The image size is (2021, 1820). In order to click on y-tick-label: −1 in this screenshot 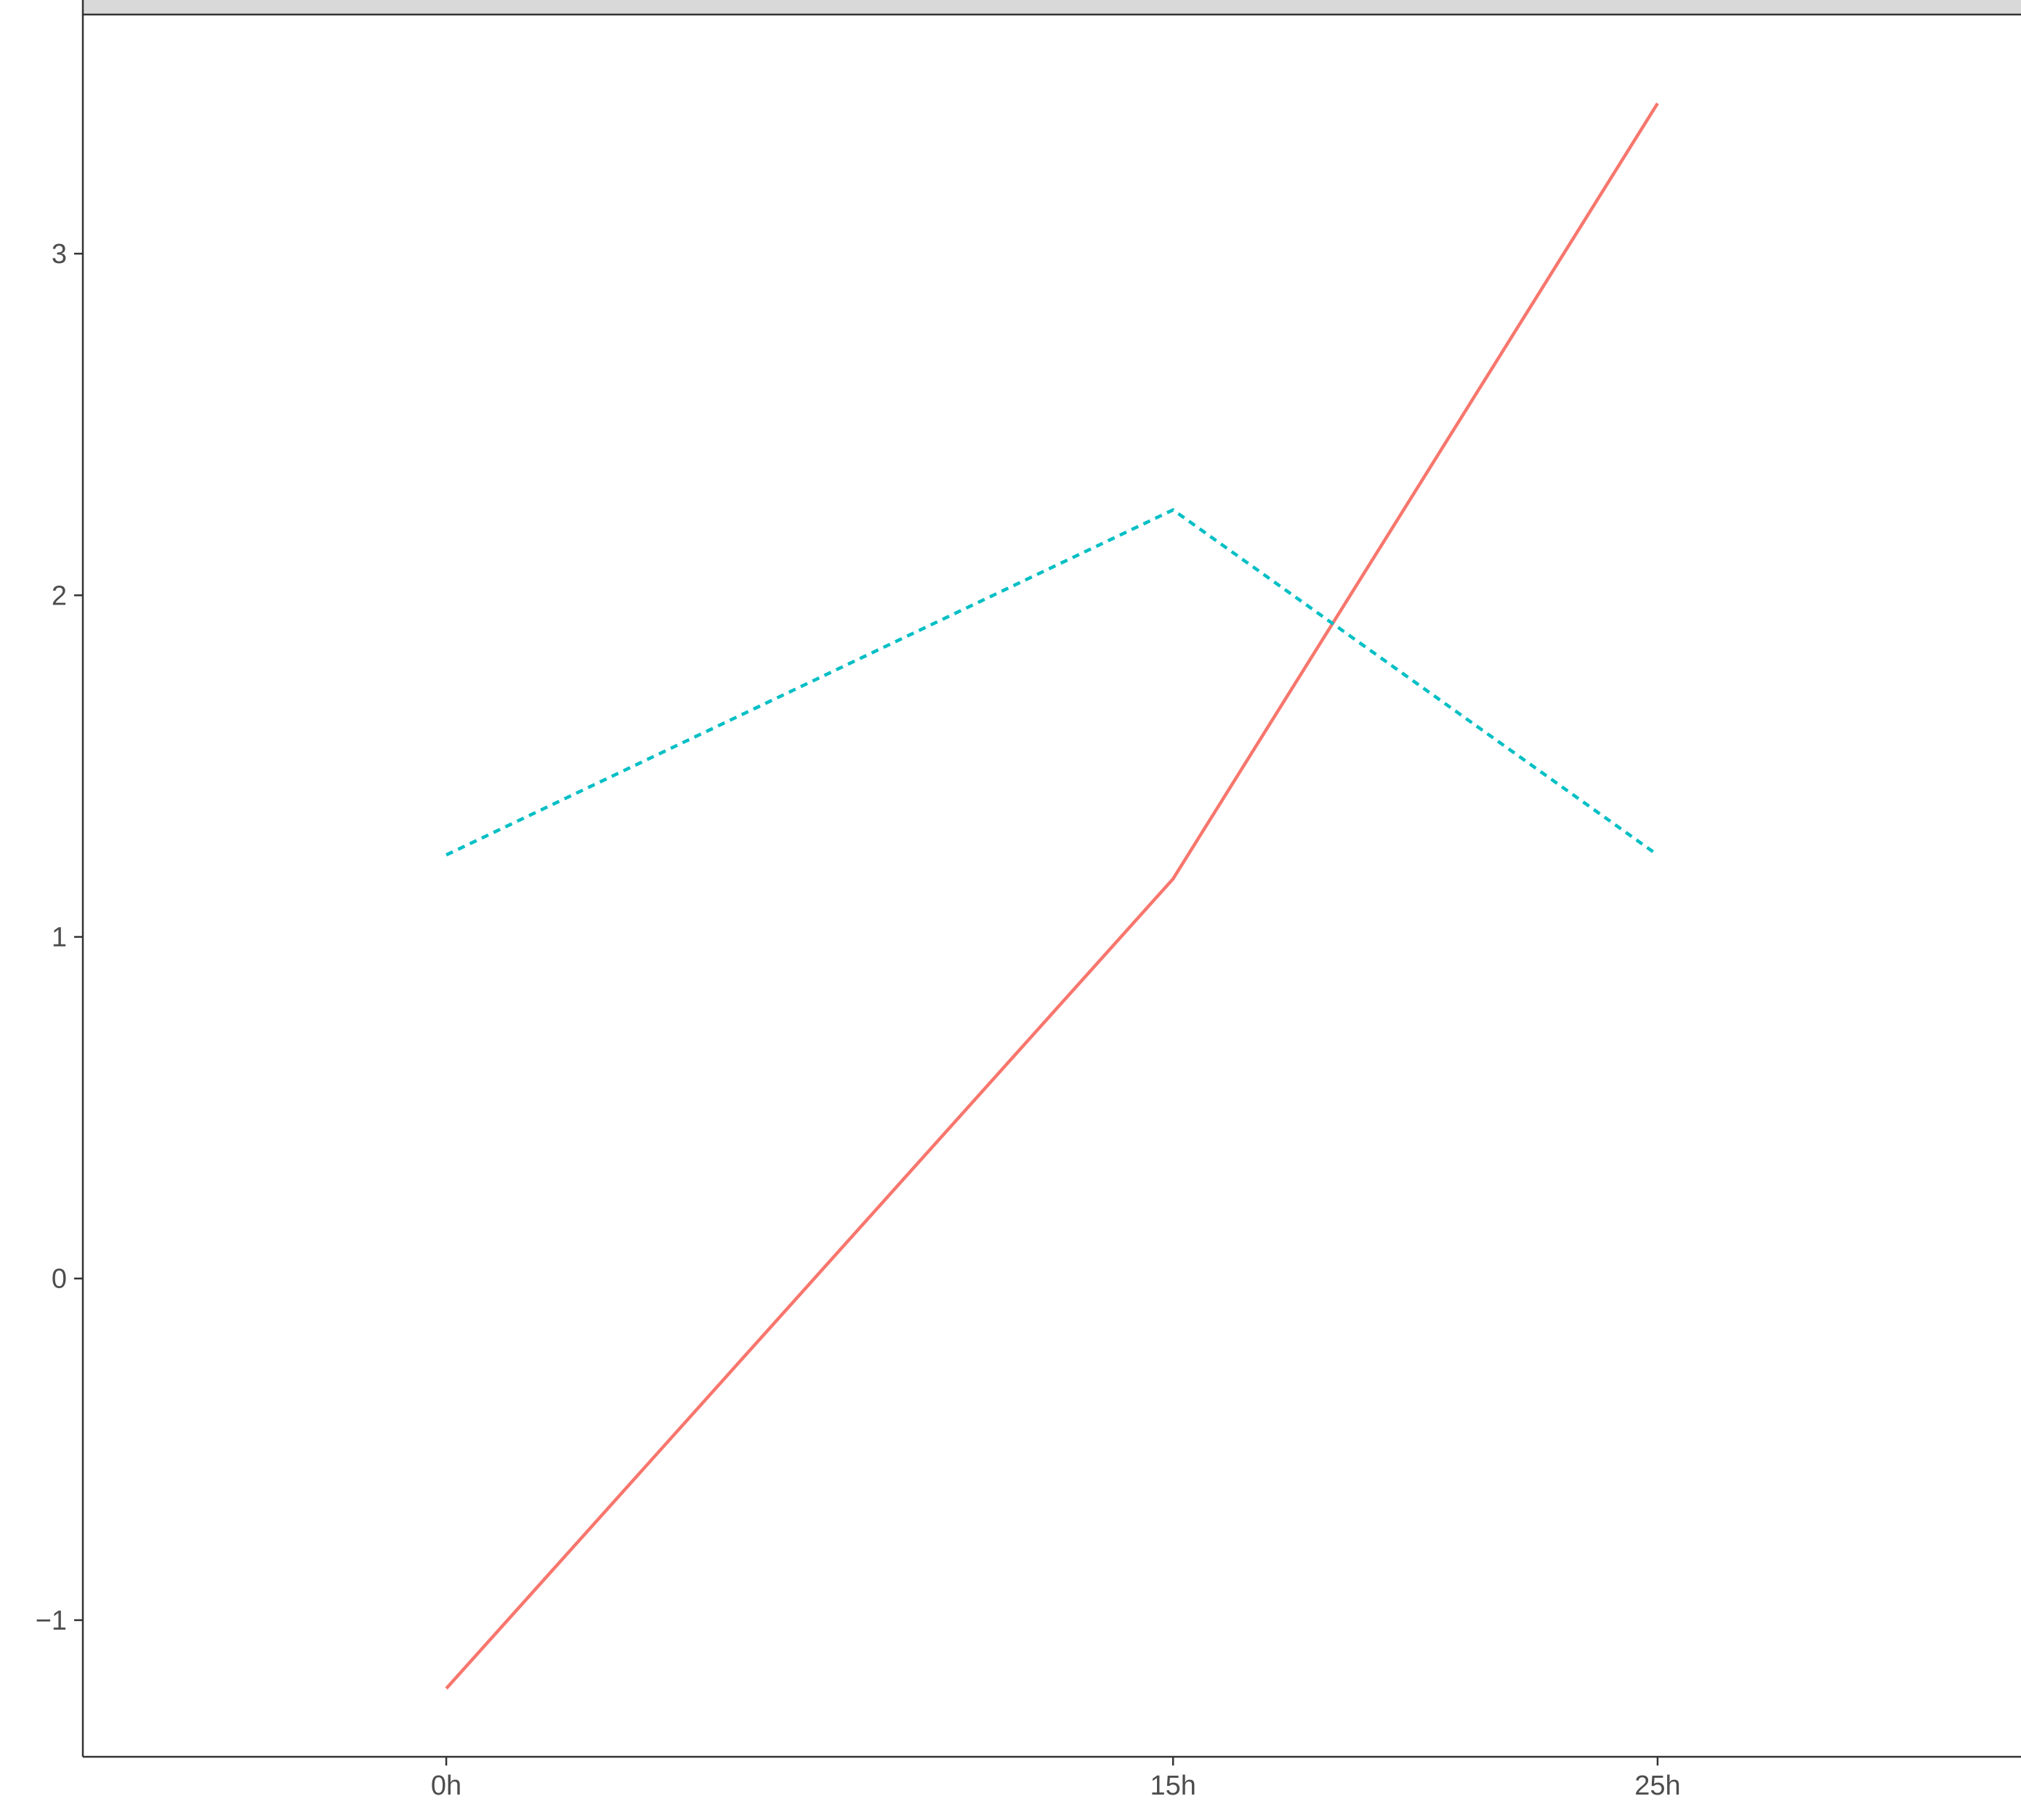, I will do `click(51, 1621)`.